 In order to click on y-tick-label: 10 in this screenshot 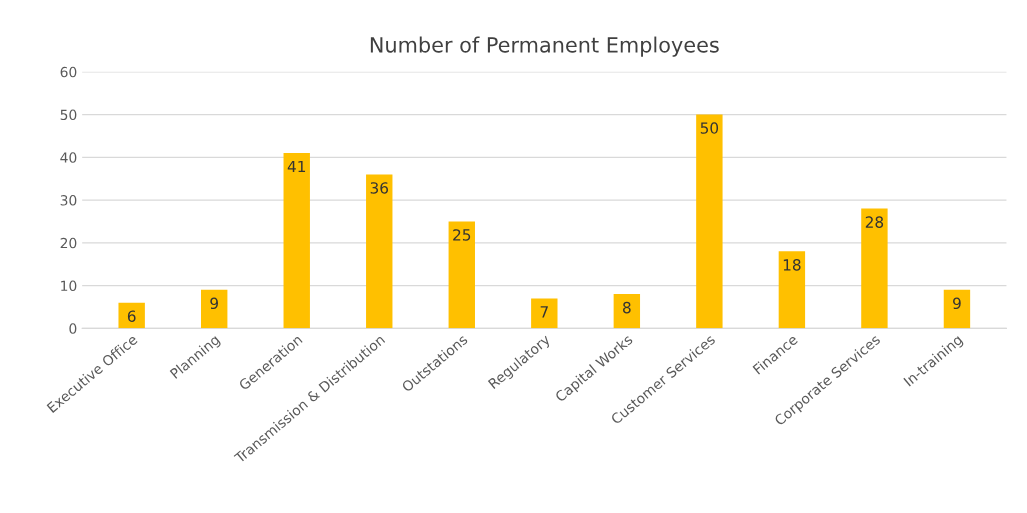, I will do `click(69, 286)`.